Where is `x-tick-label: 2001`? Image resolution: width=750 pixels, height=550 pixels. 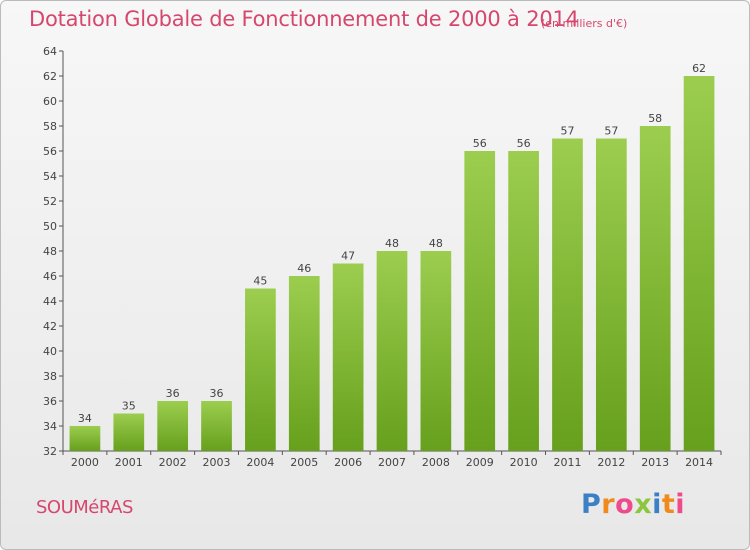
x-tick-label: 2001 is located at coordinates (129, 462).